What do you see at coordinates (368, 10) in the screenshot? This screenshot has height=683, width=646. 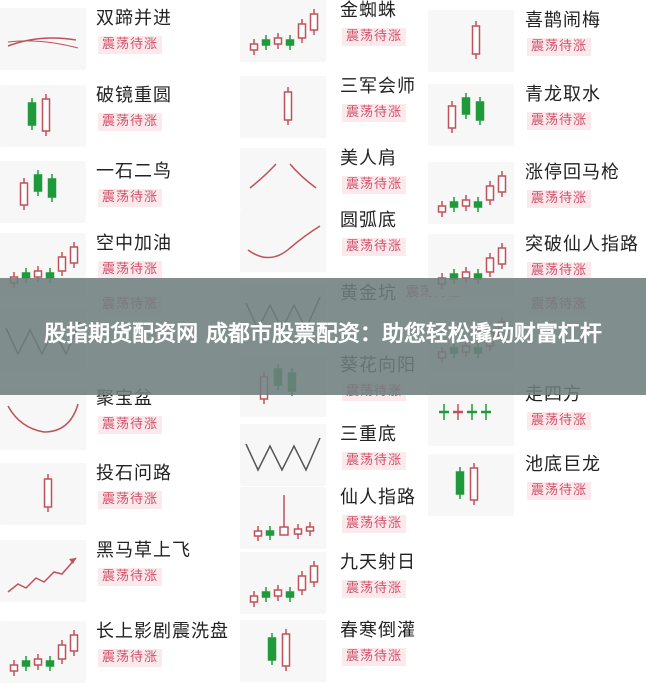 I see `pattern-title: 金蜘蛛` at bounding box center [368, 10].